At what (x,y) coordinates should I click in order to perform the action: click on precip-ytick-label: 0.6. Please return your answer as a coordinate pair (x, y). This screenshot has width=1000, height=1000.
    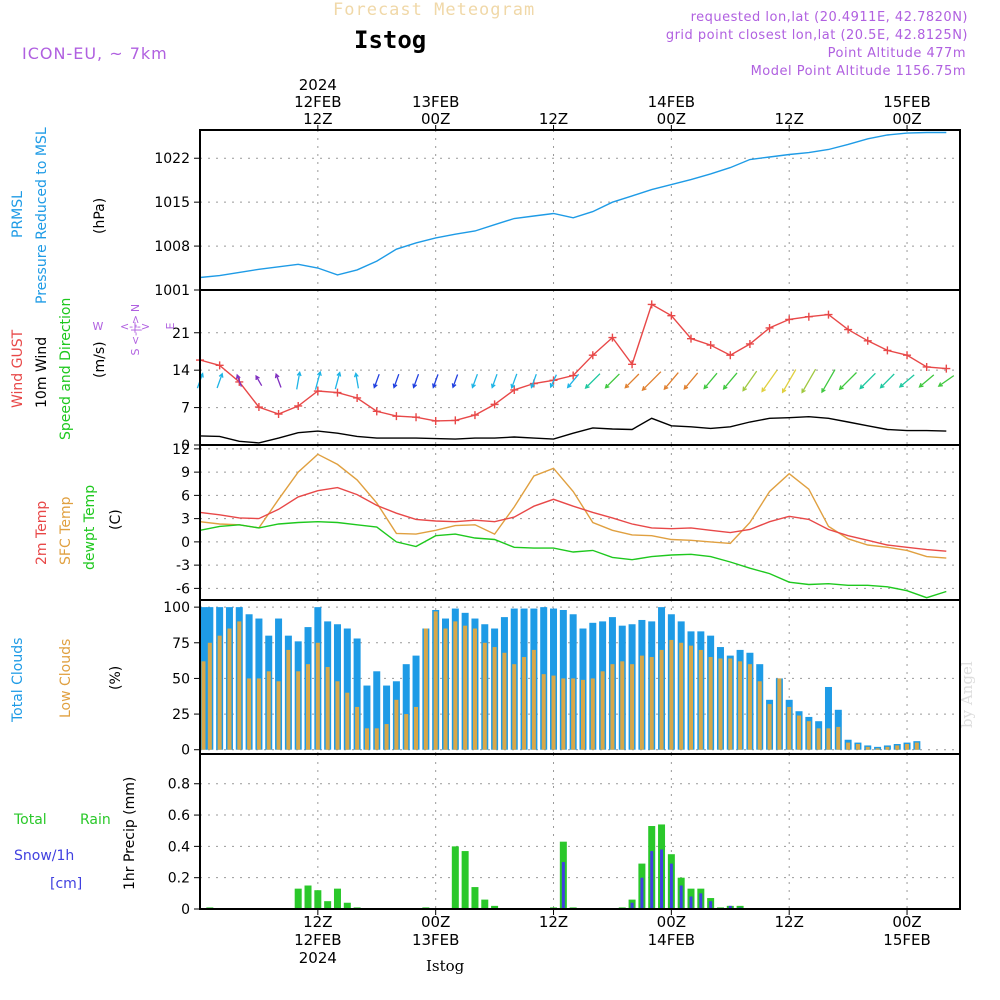
    Looking at the image, I should click on (179, 816).